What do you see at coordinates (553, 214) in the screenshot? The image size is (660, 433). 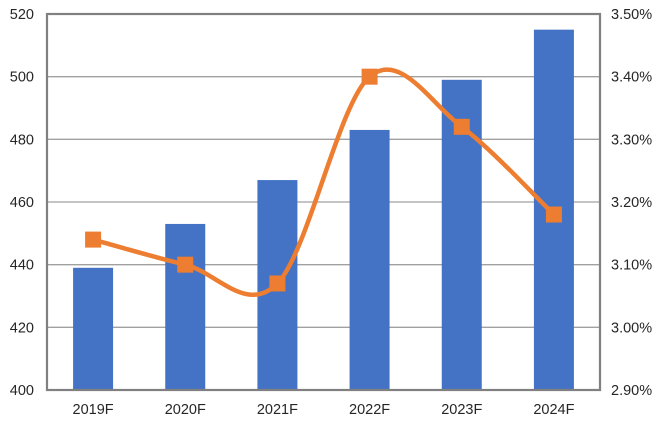 I see `line-marker-2024F` at bounding box center [553, 214].